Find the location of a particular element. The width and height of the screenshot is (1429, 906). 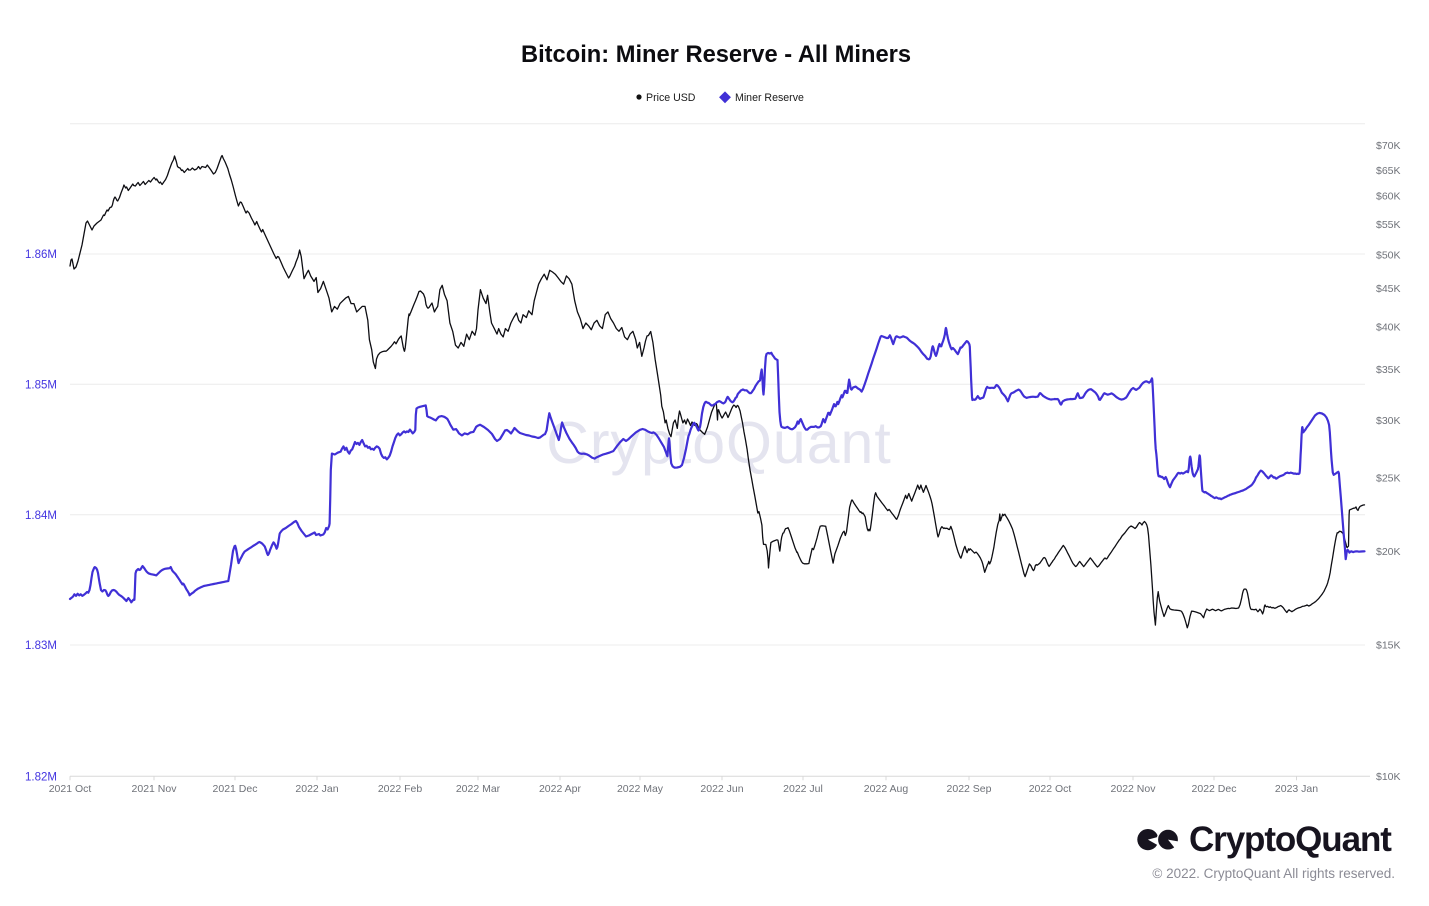

svg-text: $15K is located at coordinates (1388, 646).